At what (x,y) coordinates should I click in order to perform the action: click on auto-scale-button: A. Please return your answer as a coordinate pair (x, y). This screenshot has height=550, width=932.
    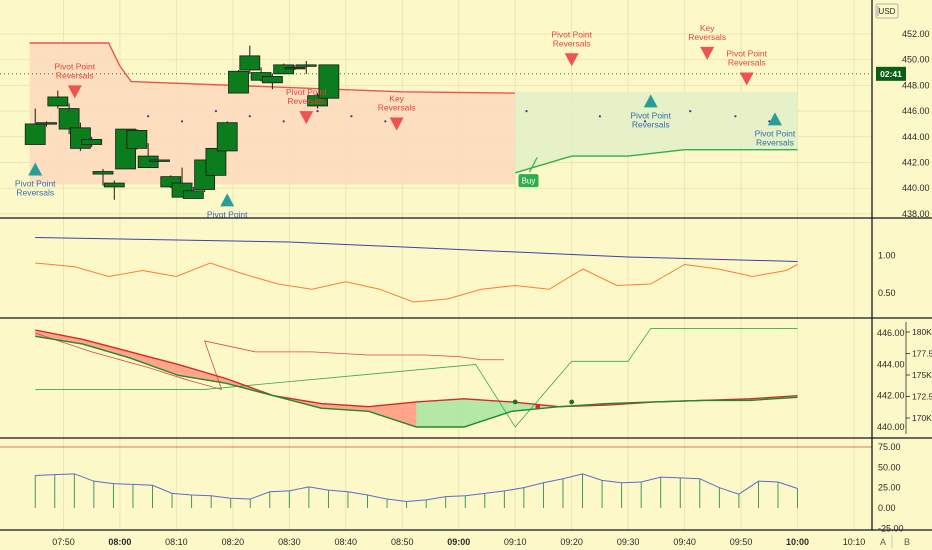
    Looking at the image, I should click on (883, 542).